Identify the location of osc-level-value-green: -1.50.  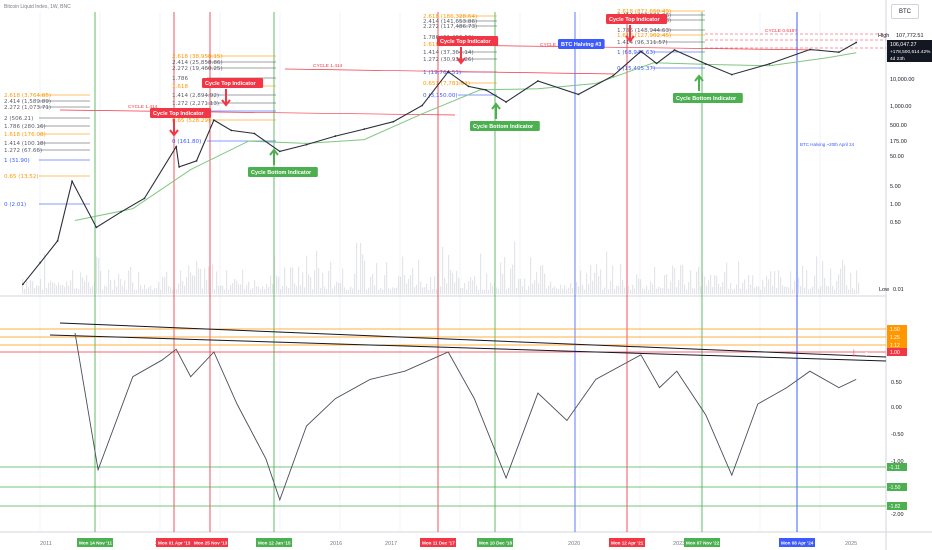
(895, 488).